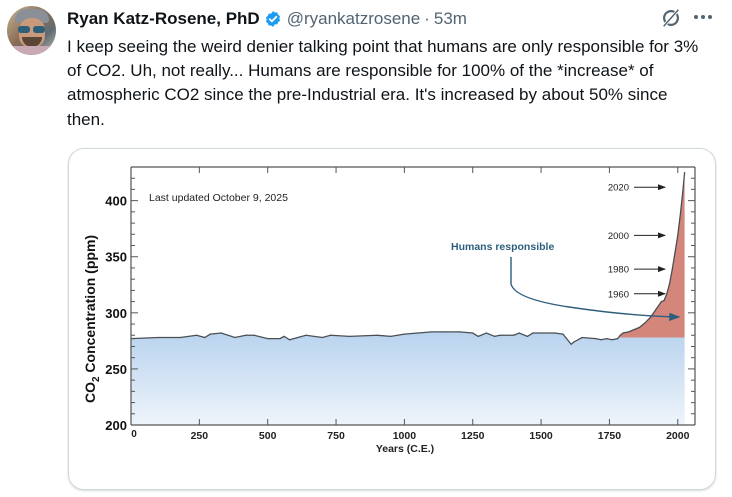 This screenshot has height=497, width=732. Describe the element at coordinates (31, 50) in the screenshot. I see `avatar-shirt-shape` at that location.